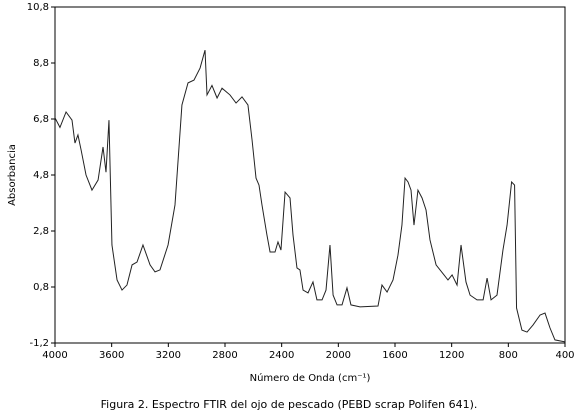 The width and height of the screenshot is (578, 415). What do you see at coordinates (39, 343) in the screenshot?
I see `y-tick-label: -1,2` at bounding box center [39, 343].